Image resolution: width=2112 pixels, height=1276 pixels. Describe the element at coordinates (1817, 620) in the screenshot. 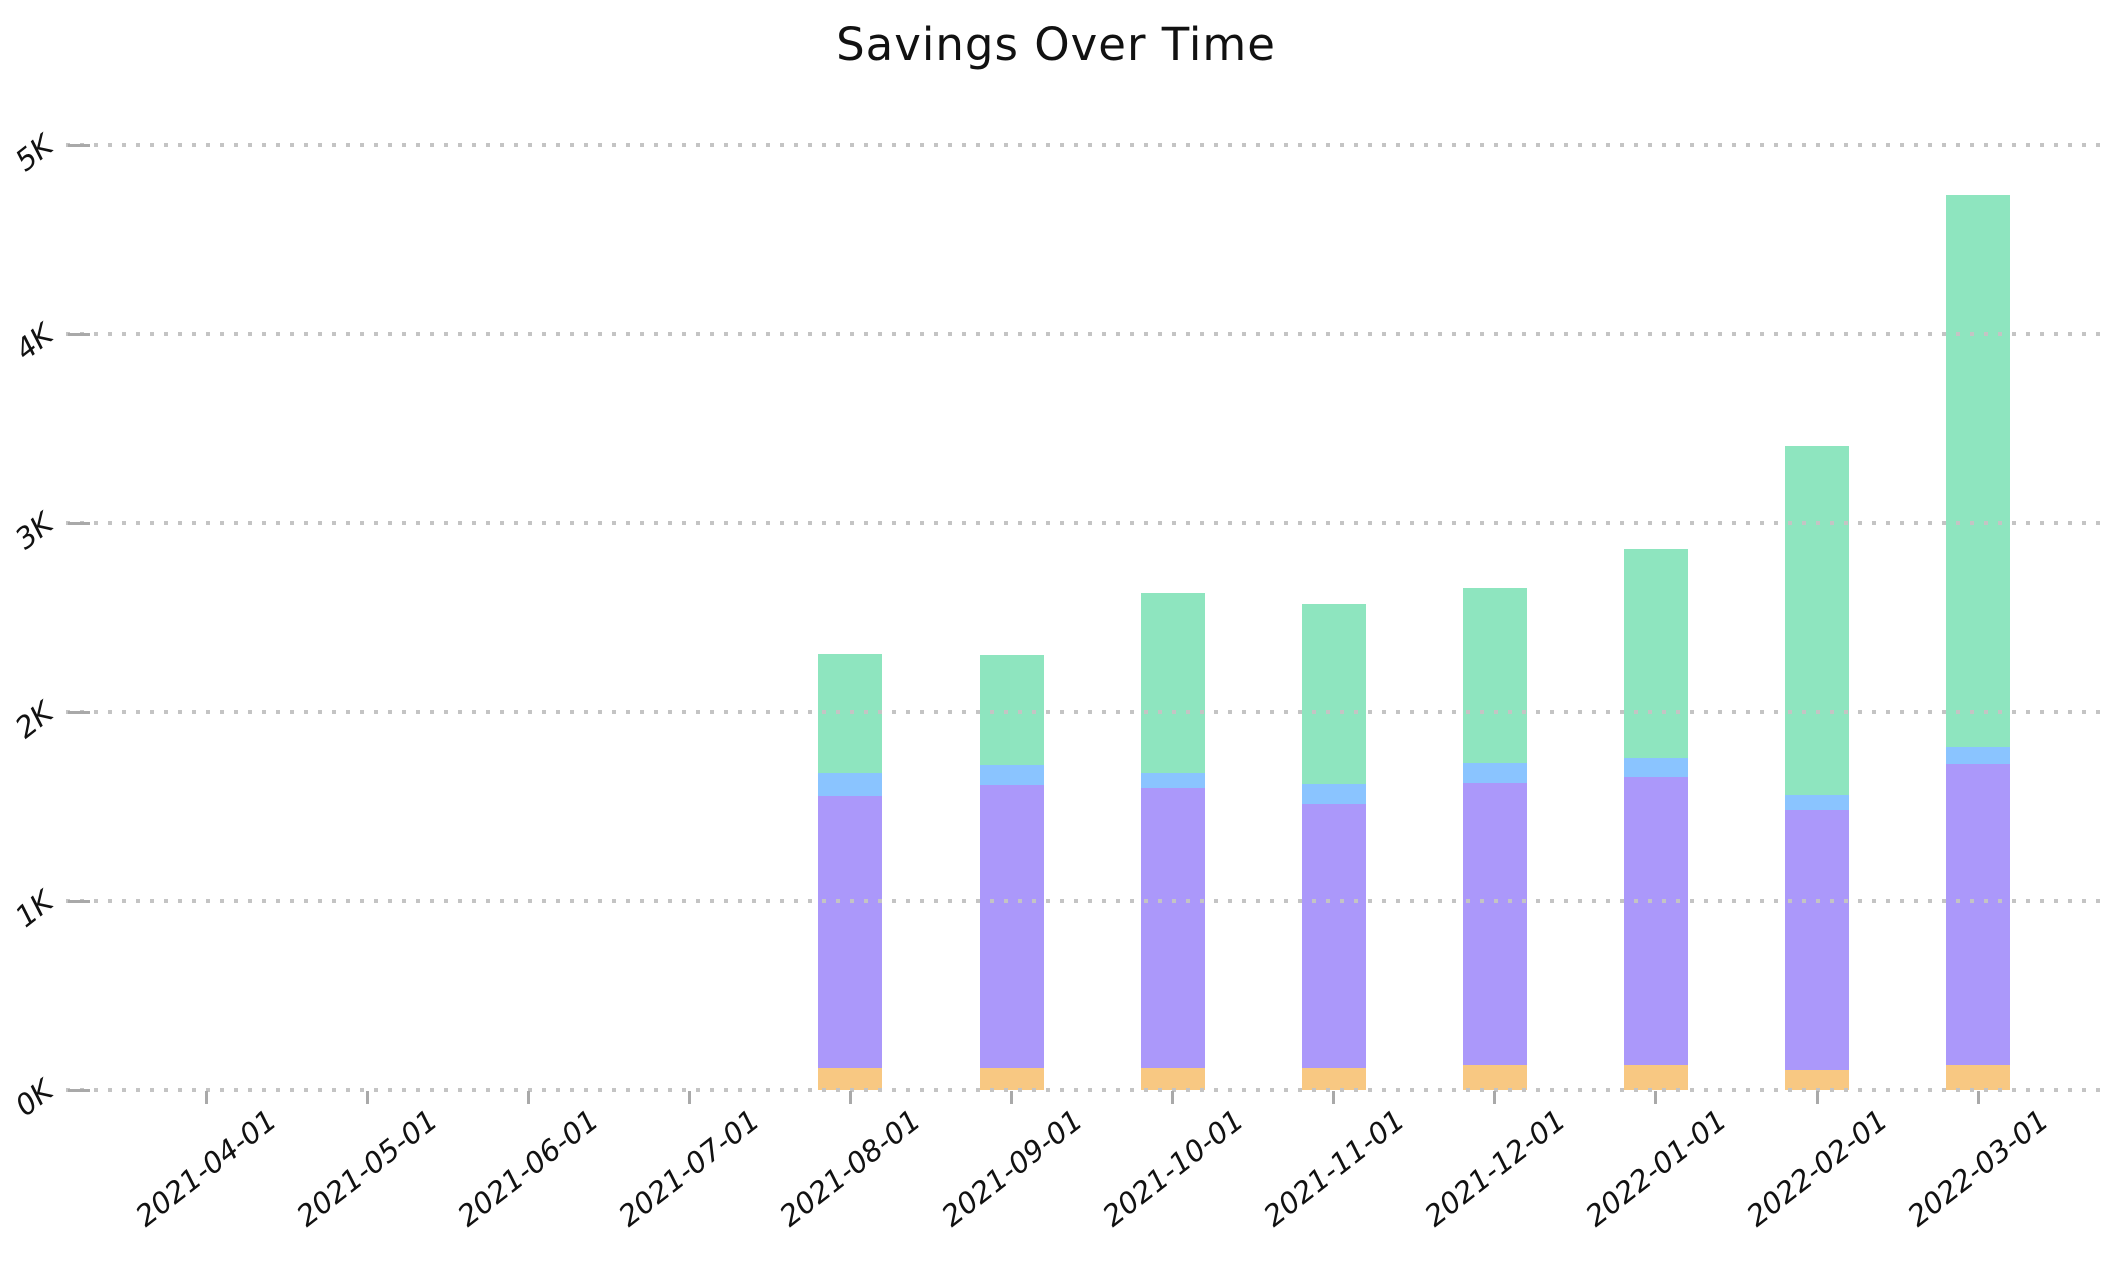

I see `bar-2022-02-01-green-segment` at that location.